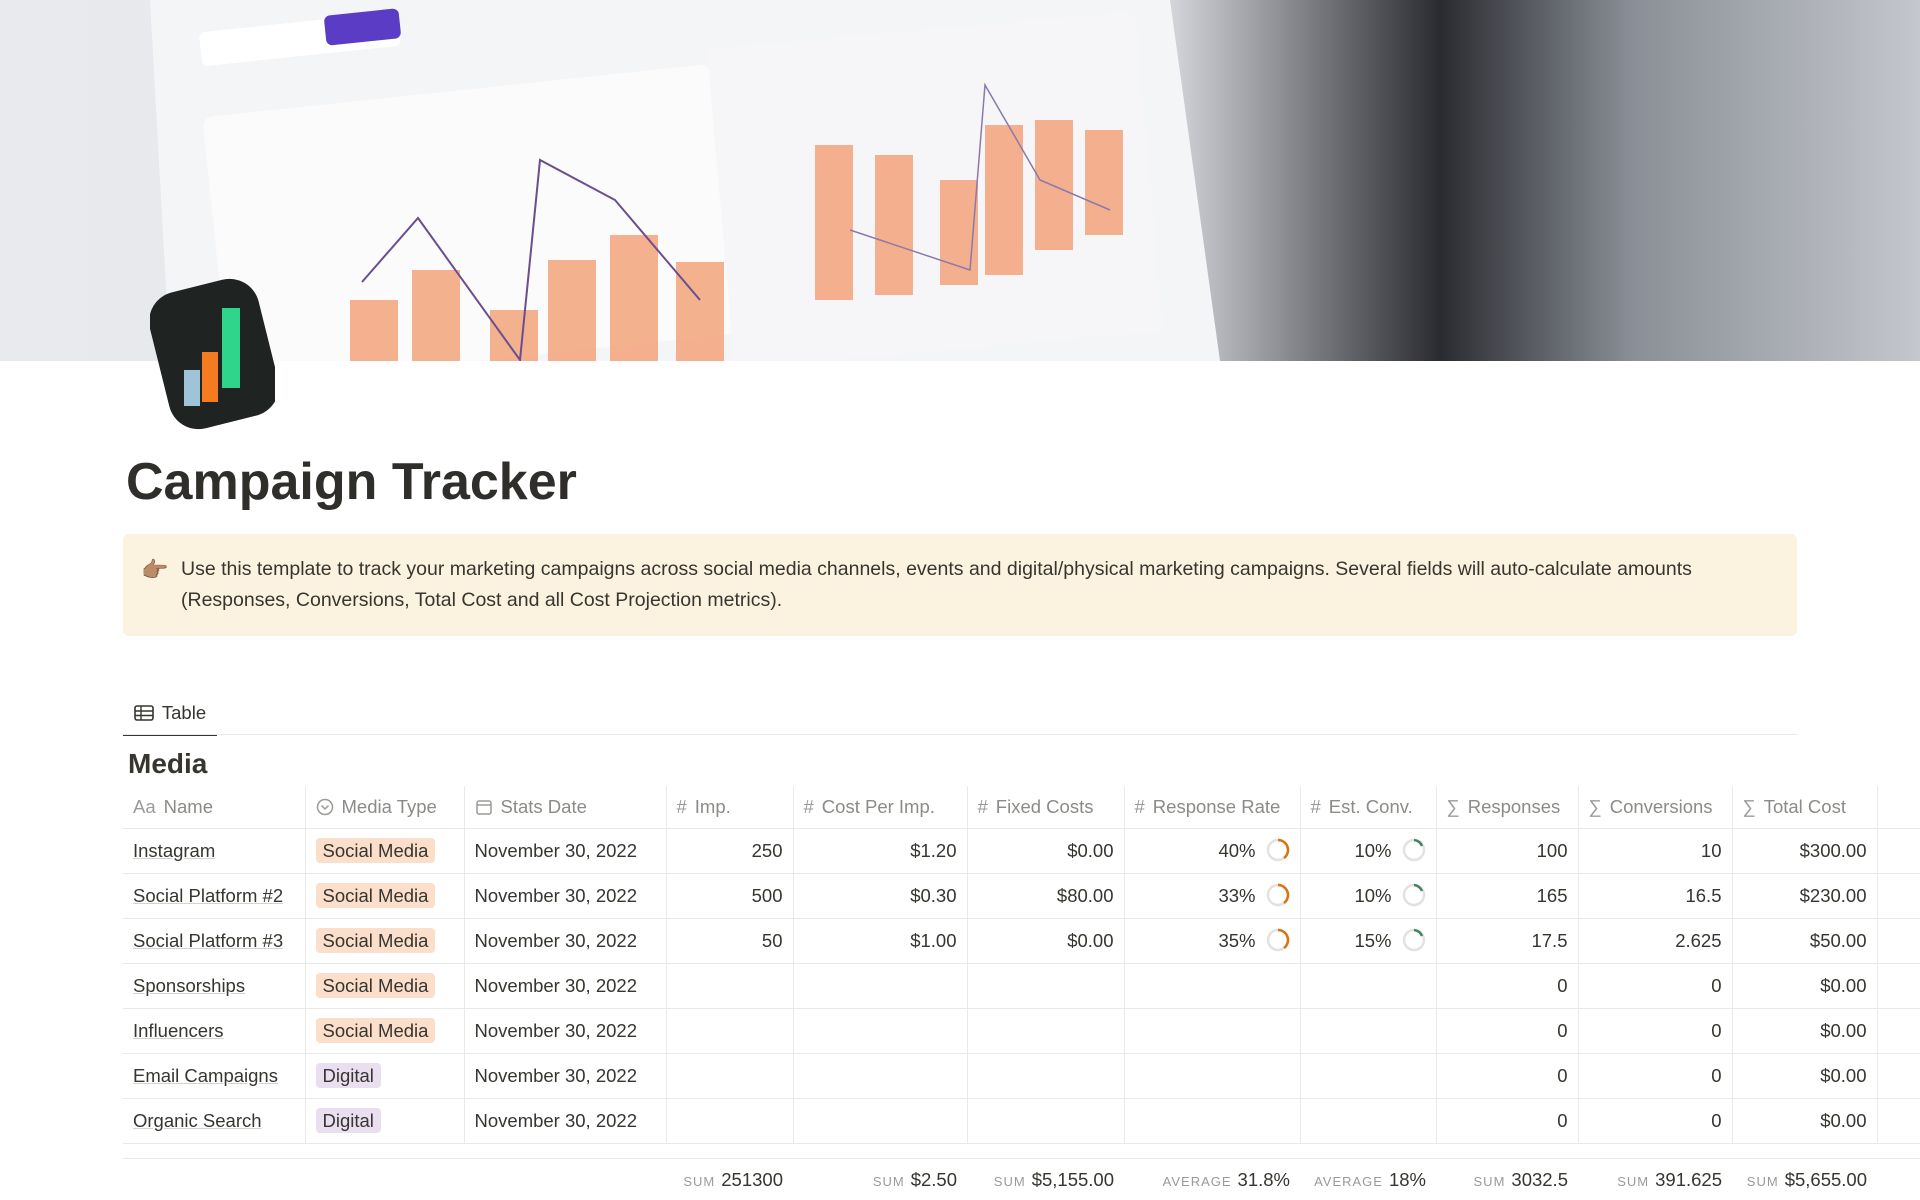 The image size is (1920, 1200). What do you see at coordinates (214, 807) in the screenshot?
I see `column-header: Aa Name` at bounding box center [214, 807].